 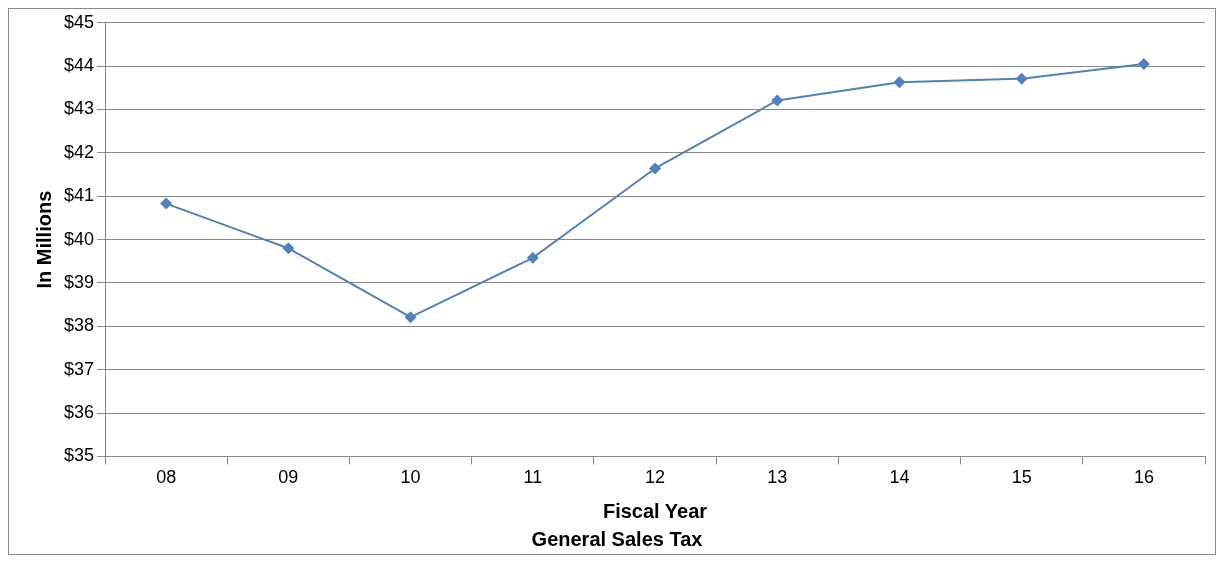 What do you see at coordinates (79, 238) in the screenshot?
I see `y-tick-label: $40` at bounding box center [79, 238].